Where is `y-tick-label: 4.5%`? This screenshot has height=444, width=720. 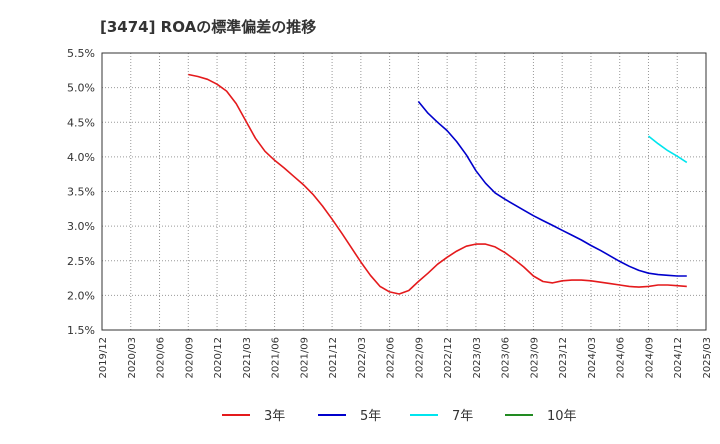
y-tick-label: 4.5% is located at coordinates (81, 122).